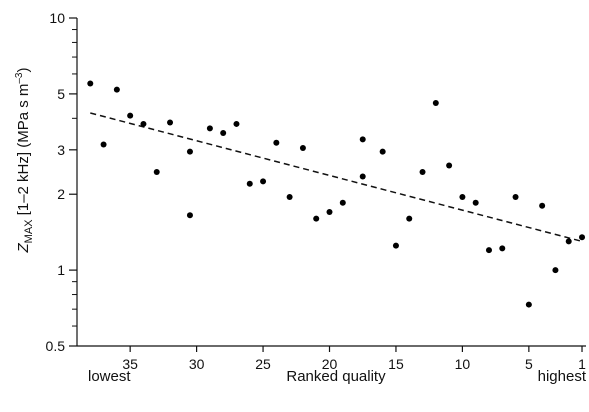 The height and width of the screenshot is (412, 589). Describe the element at coordinates (23, 152) in the screenshot. I see `y-axis-label-main: [1–2 kHz] (MPa s m` at that location.